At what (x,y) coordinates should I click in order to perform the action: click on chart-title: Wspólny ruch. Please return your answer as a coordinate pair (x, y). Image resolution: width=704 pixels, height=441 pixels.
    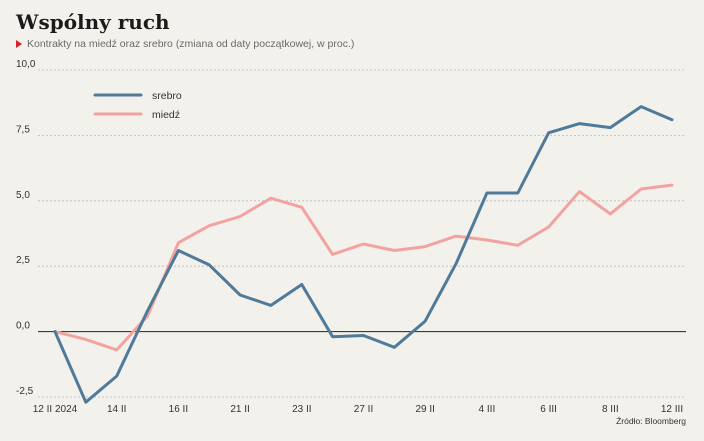
    Looking at the image, I should click on (93, 22).